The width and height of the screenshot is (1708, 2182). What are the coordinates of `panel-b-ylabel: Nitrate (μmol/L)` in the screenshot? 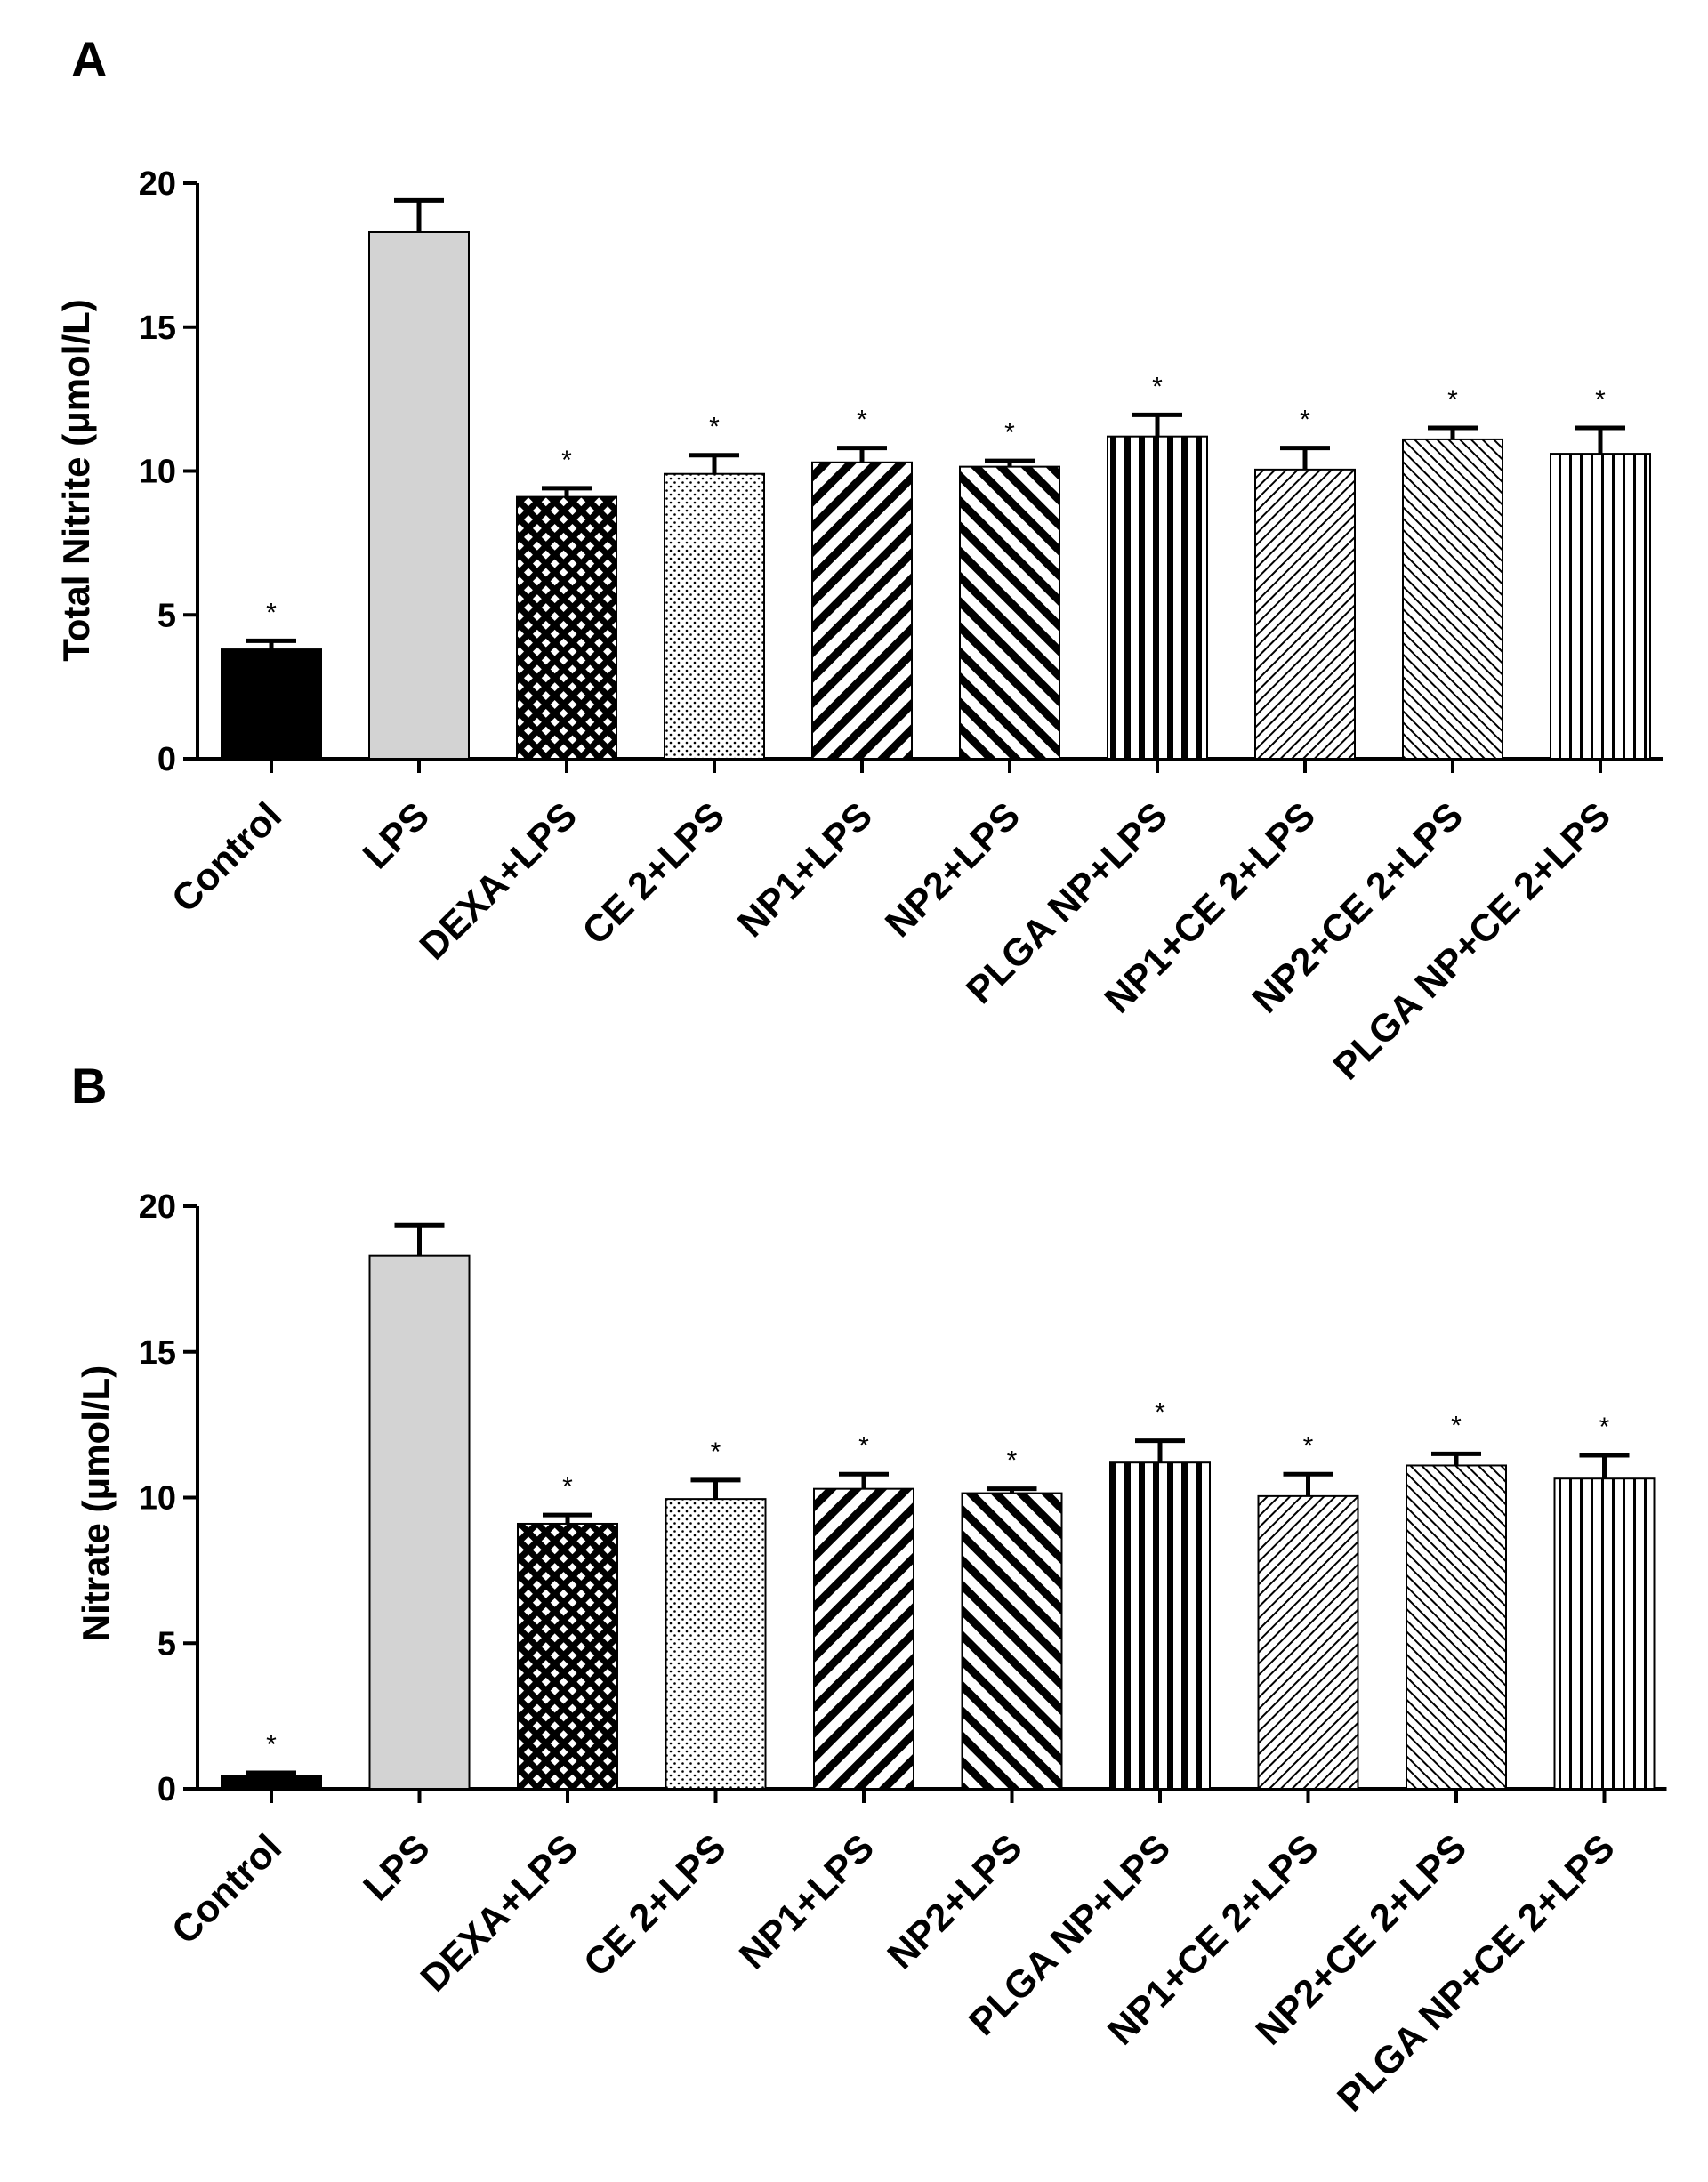 It's located at (96, 1503).